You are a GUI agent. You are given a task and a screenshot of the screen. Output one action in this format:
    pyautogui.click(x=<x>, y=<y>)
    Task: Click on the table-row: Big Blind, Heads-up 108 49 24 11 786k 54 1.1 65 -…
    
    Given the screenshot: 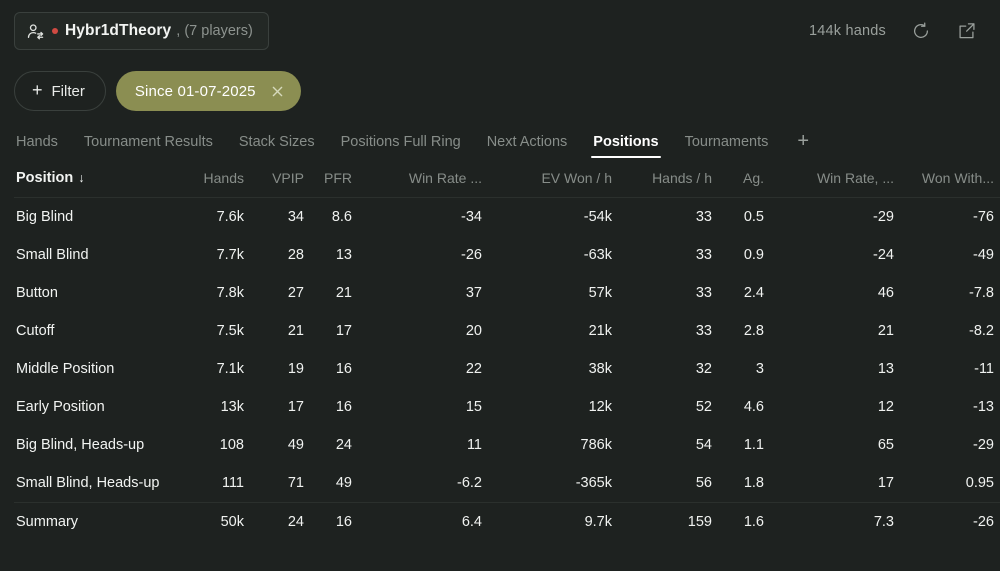 What is the action you would take?
    pyautogui.click(x=507, y=445)
    